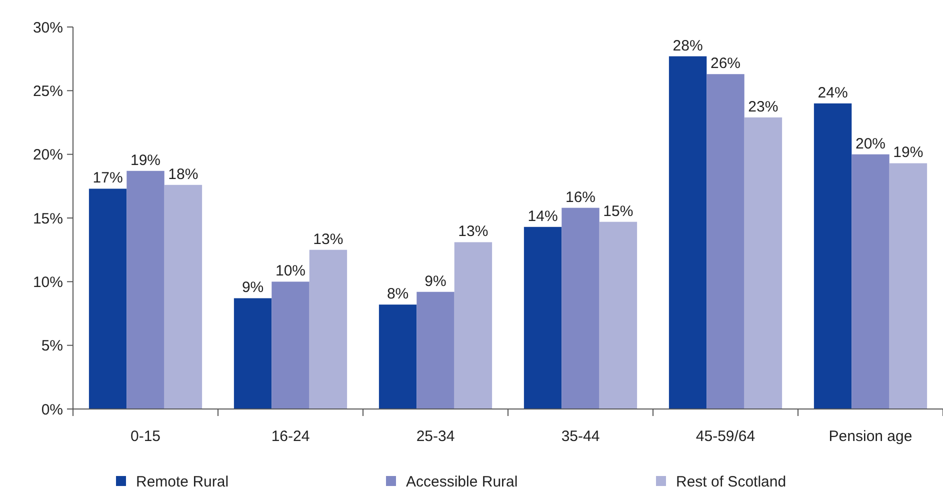  I want to click on legend-label: Accessible Rural, so click(462, 481).